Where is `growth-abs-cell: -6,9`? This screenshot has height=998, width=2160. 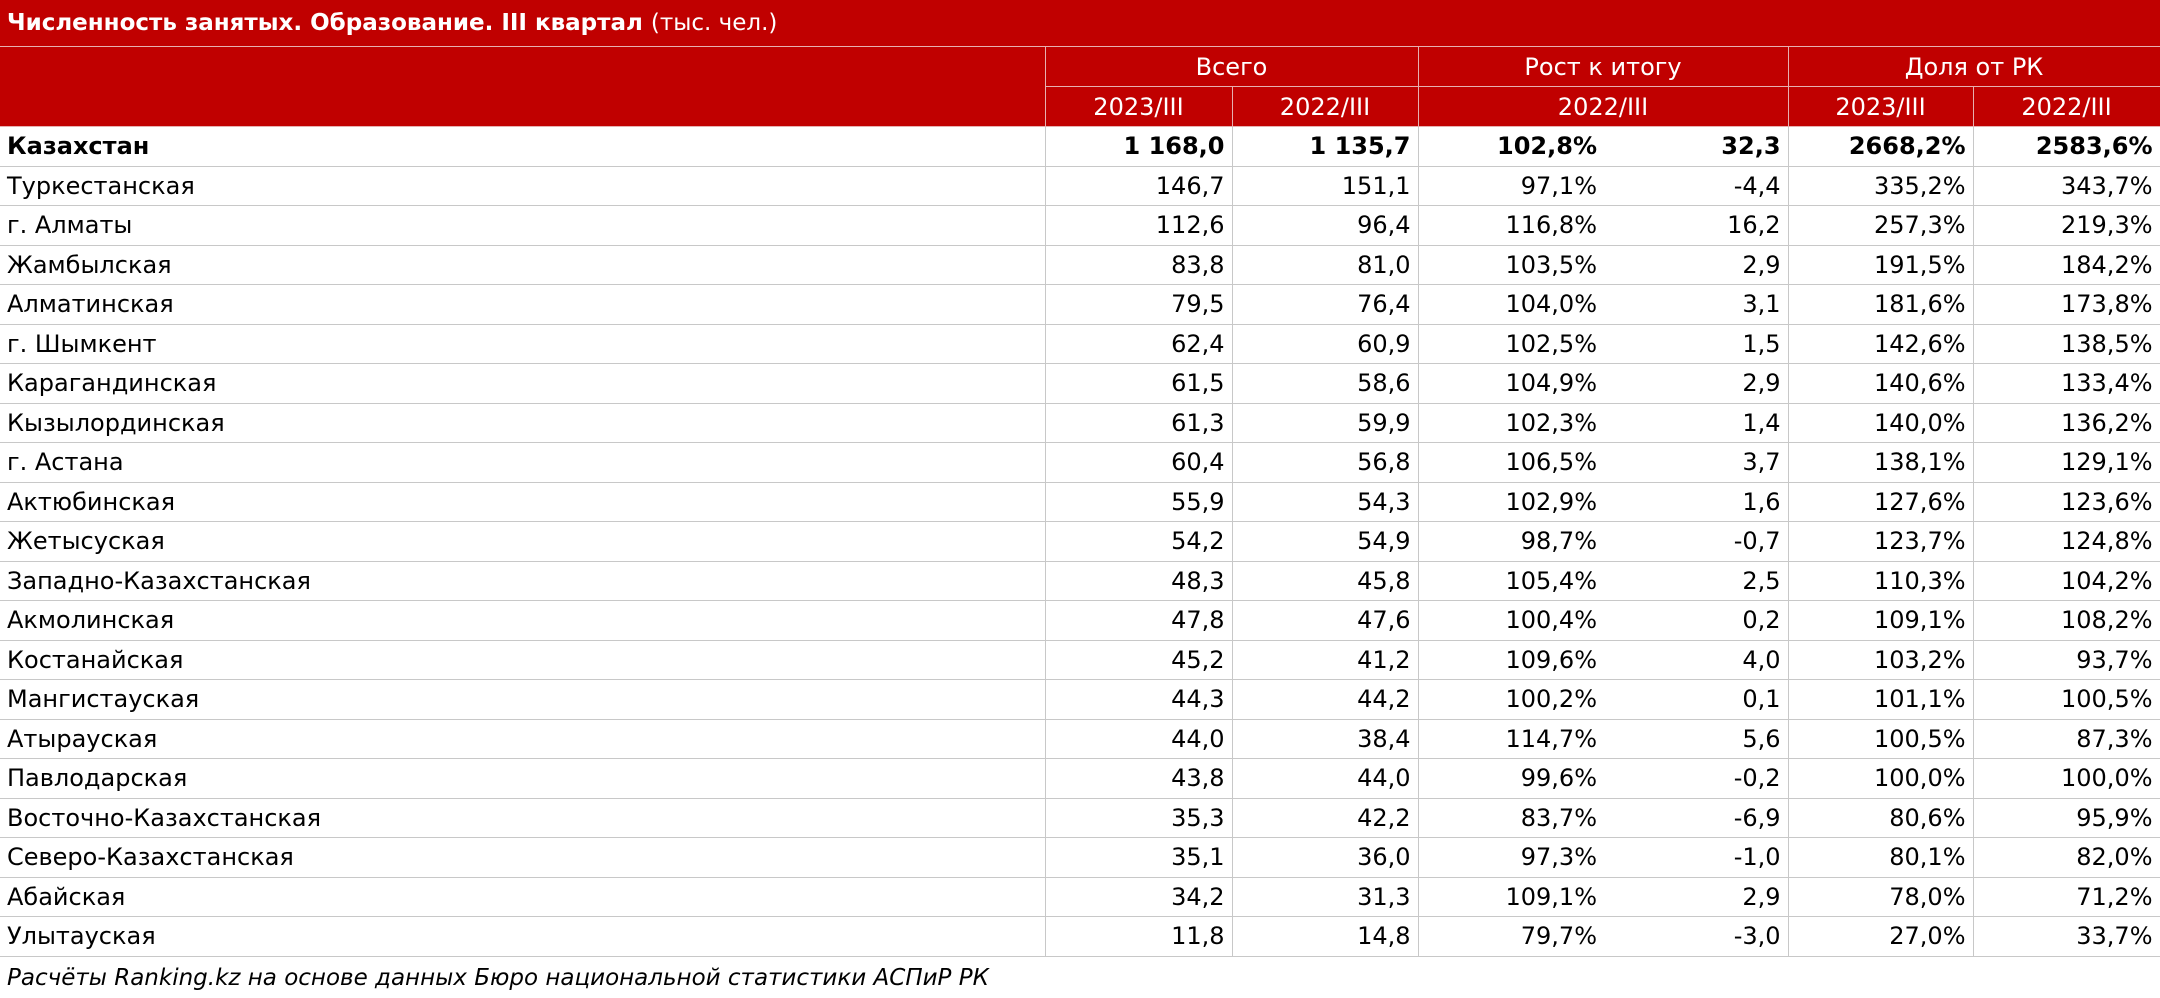
growth-abs-cell: -6,9 is located at coordinates (1696, 818).